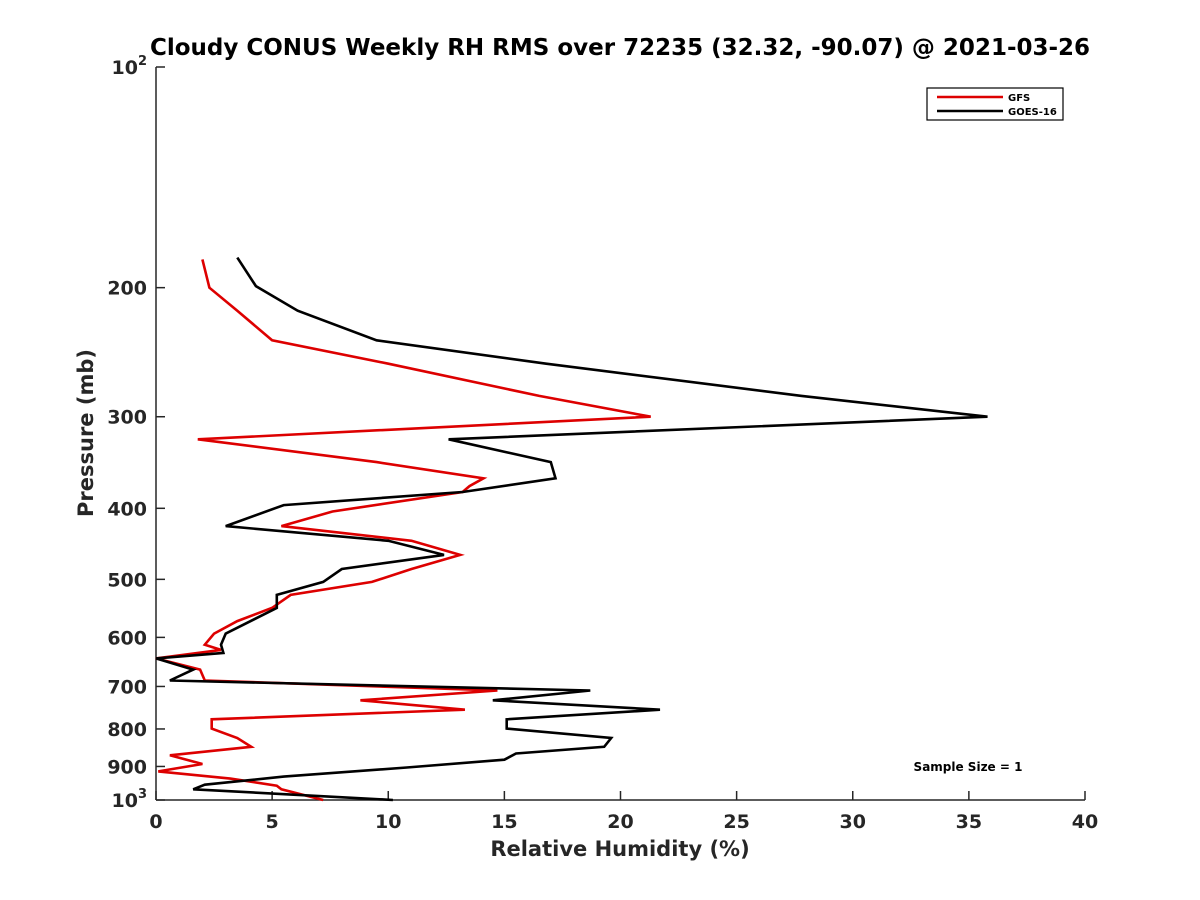 The height and width of the screenshot is (900, 1200). What do you see at coordinates (968, 767) in the screenshot?
I see `sample-size-annotation: Sample Size = 1` at bounding box center [968, 767].